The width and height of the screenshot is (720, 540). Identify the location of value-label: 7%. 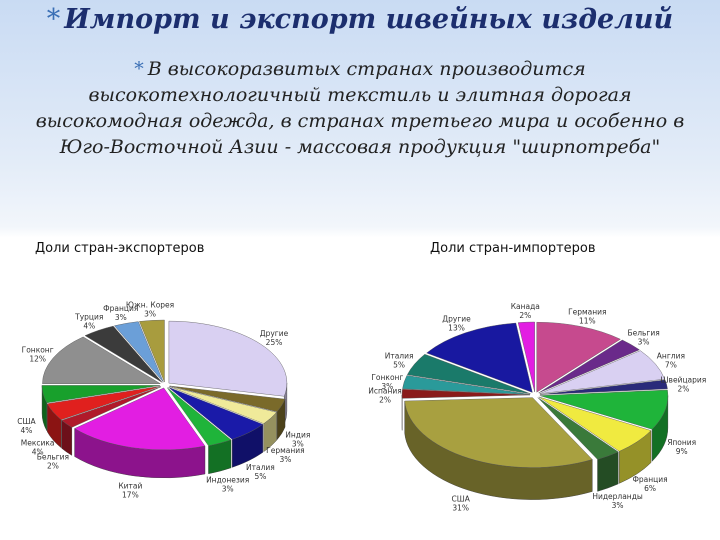
(671, 365).